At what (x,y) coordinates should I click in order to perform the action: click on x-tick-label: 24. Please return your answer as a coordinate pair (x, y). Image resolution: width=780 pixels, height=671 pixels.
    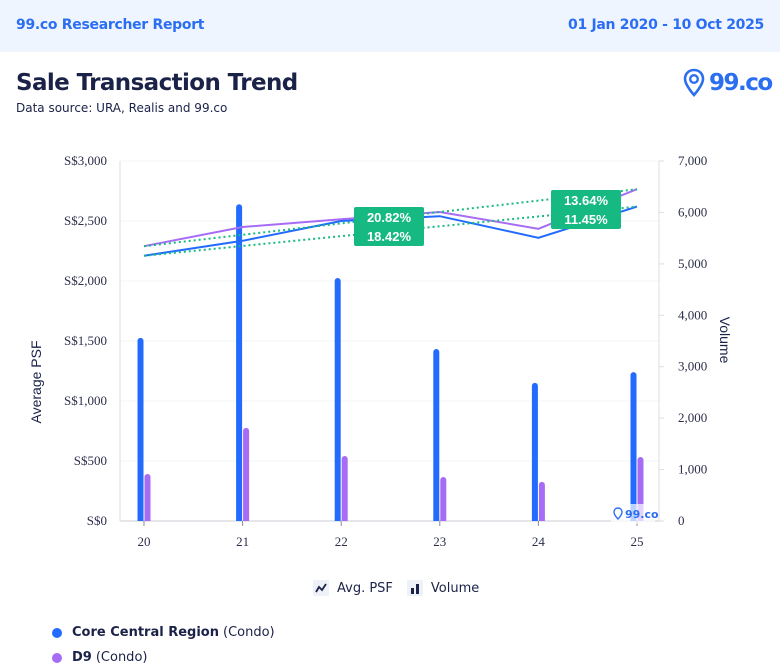
    Looking at the image, I should click on (539, 541).